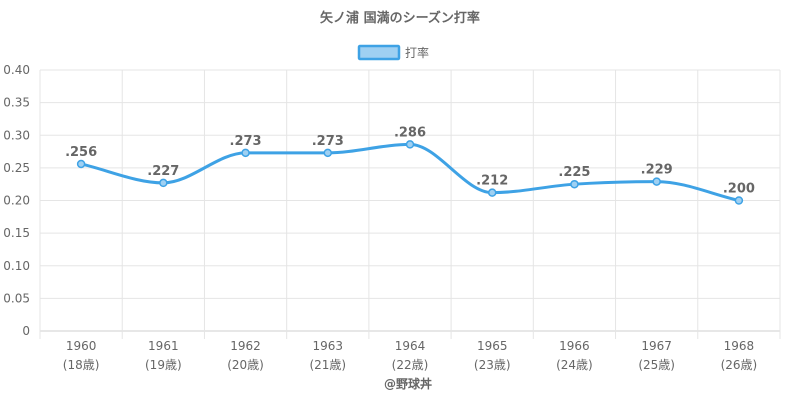 The height and width of the screenshot is (400, 800). I want to click on x-tick-label: 1963, so click(328, 346).